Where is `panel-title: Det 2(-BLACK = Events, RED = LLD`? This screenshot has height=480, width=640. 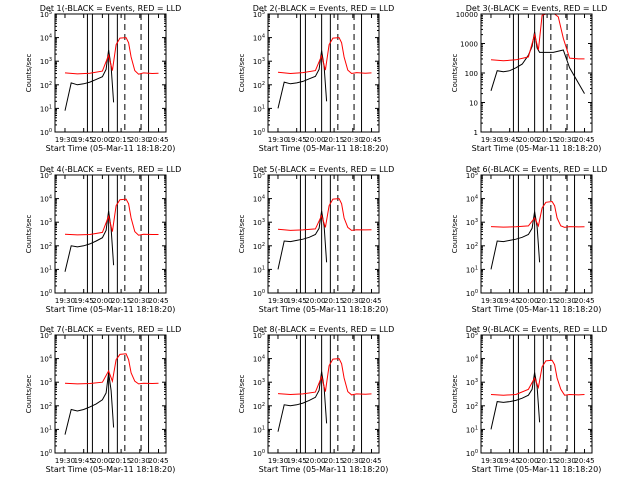
panel-title: Det 2(-BLACK = Events, RED = LLD is located at coordinates (323, 8).